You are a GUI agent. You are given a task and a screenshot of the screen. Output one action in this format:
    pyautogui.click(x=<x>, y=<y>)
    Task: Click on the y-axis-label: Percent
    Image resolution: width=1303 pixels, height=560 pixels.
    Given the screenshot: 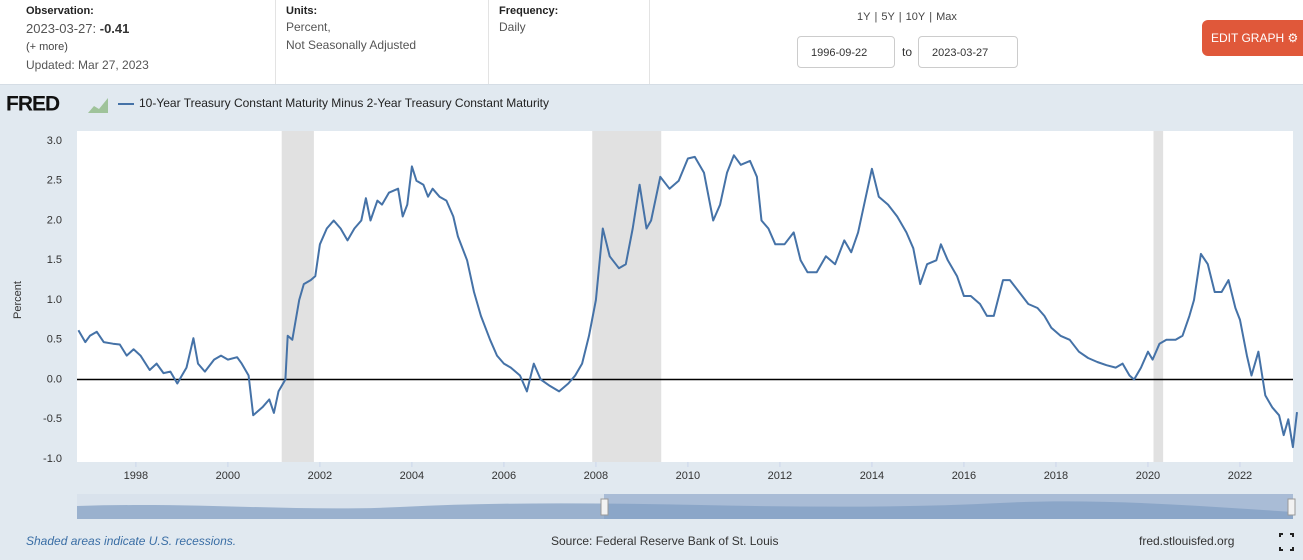 What is the action you would take?
    pyautogui.click(x=18, y=300)
    